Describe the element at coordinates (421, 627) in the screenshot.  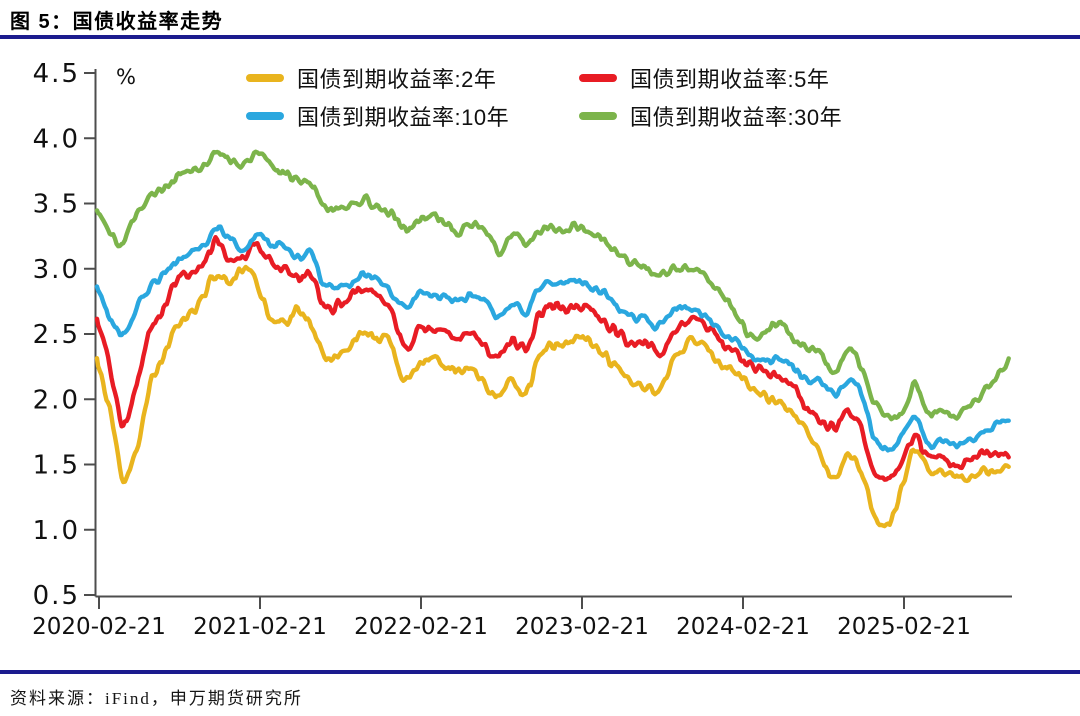
I see `x-tick-label: 2022-02-21` at that location.